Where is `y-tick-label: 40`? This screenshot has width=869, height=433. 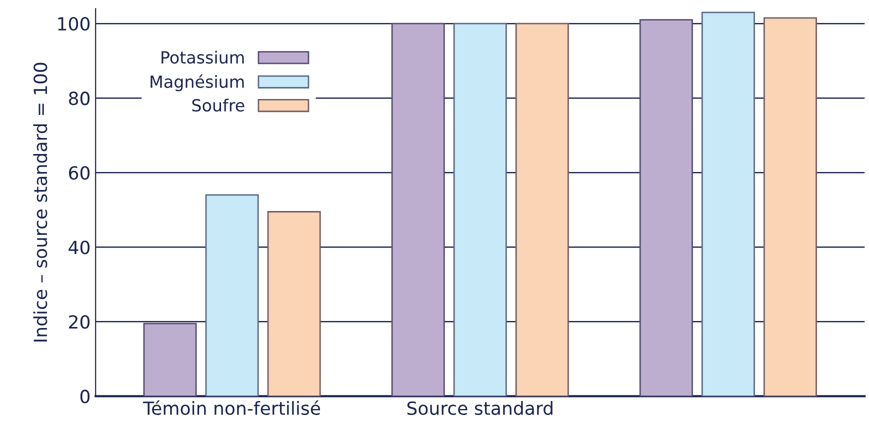 y-tick-label: 40 is located at coordinates (79, 247).